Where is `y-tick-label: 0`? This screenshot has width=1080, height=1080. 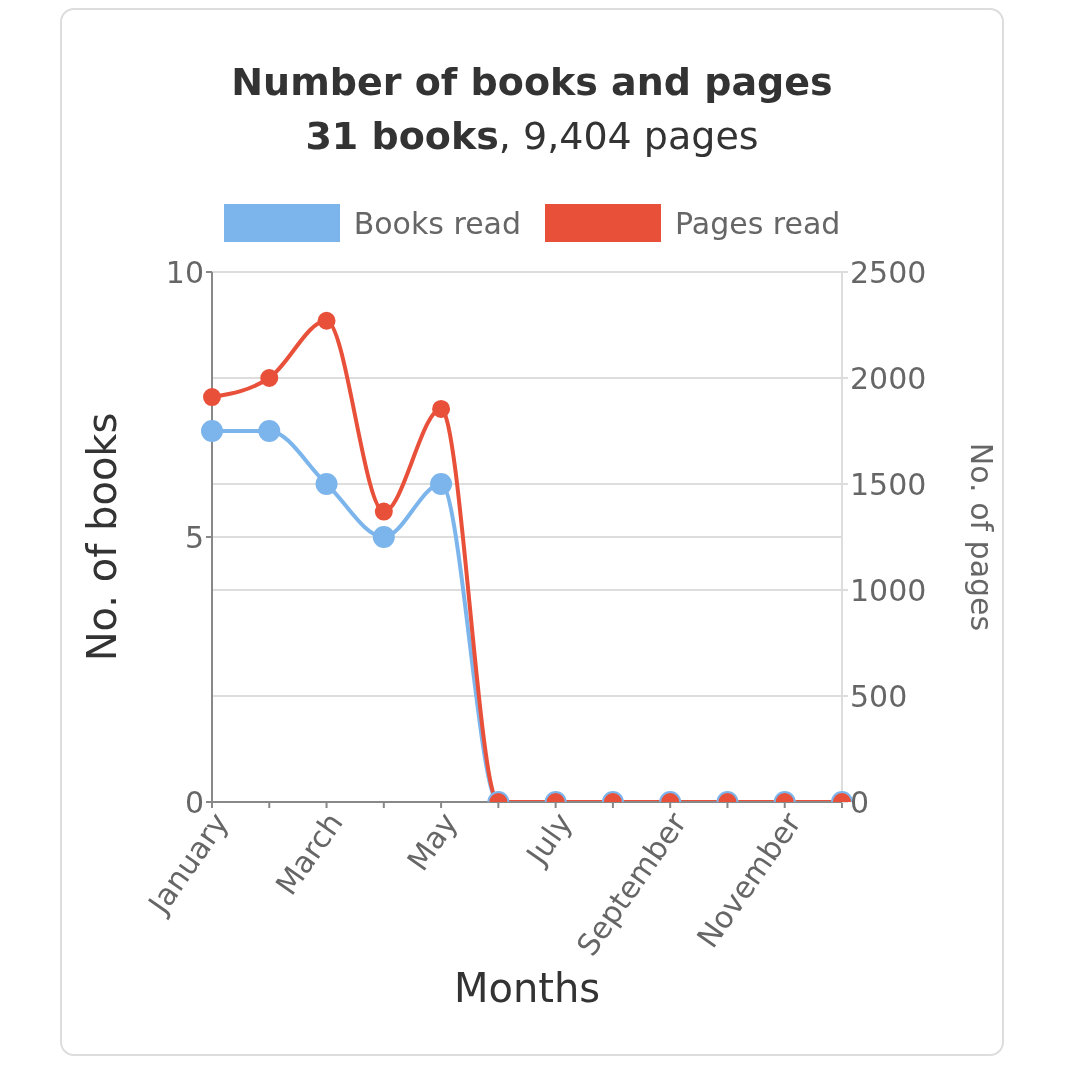
y-tick-label: 0 is located at coordinates (194, 802).